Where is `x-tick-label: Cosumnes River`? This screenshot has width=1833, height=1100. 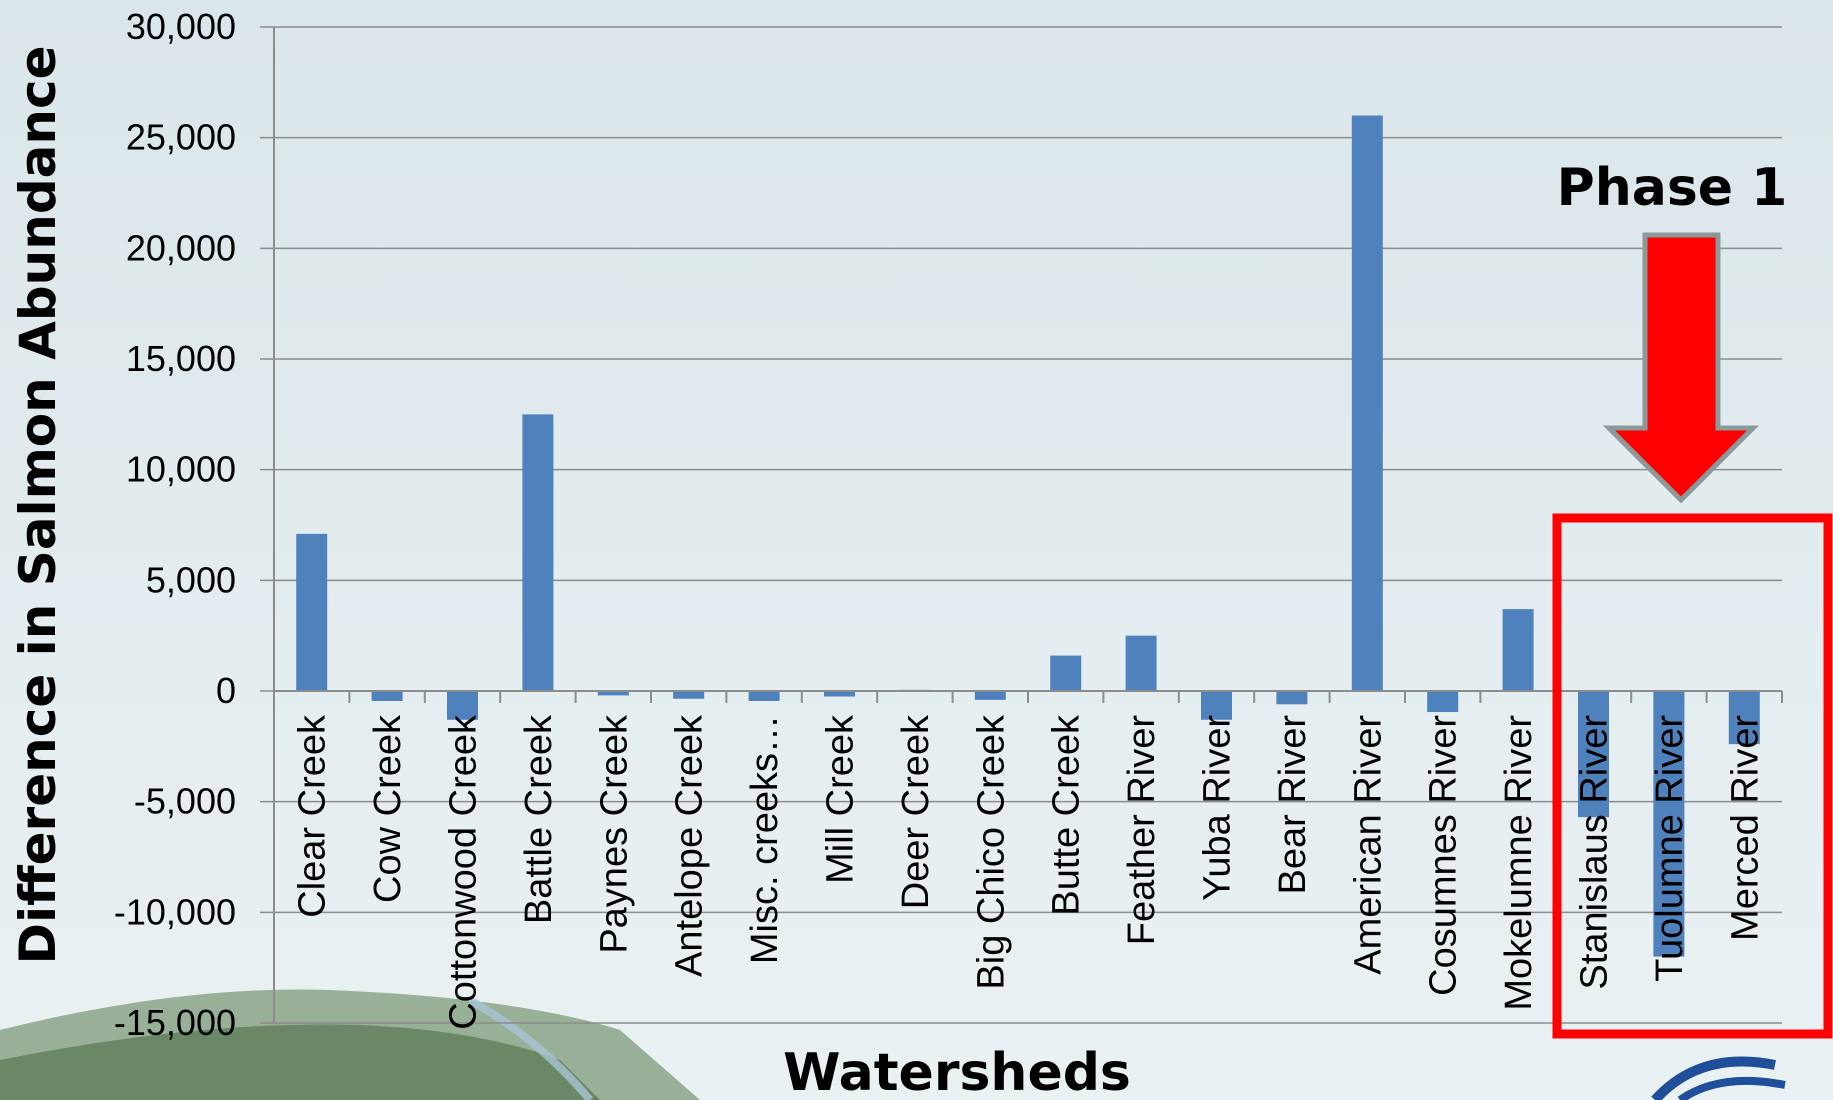
x-tick-label: Cosumnes River is located at coordinates (1444, 855).